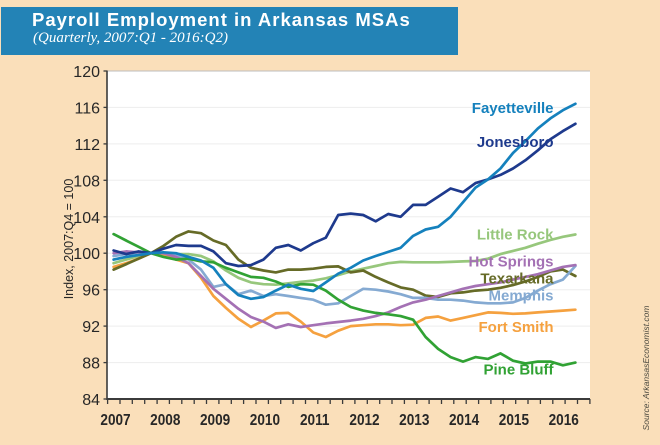 The image size is (660, 445). Describe the element at coordinates (87, 108) in the screenshot. I see `svg-text: 116` at that location.